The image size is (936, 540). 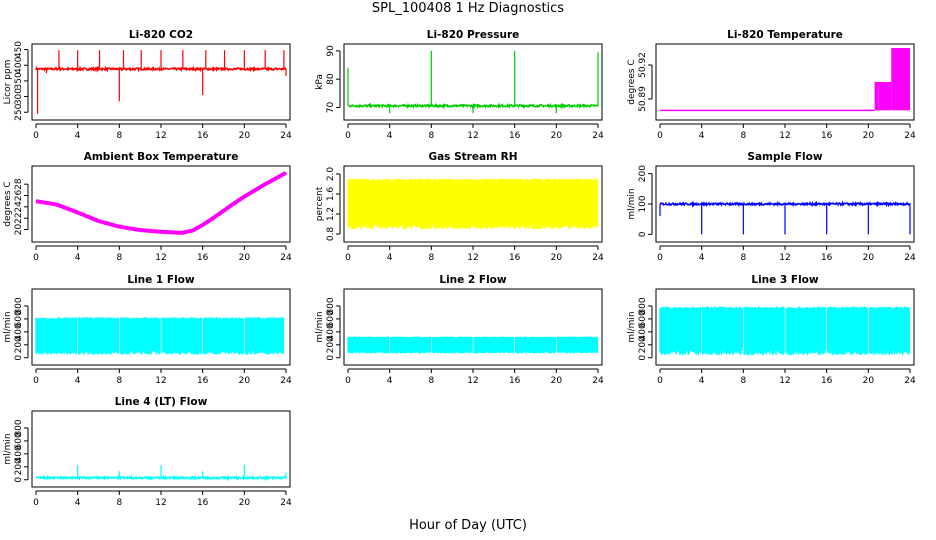 I want to click on y-tick-label: 250, so click(x=19, y=111).